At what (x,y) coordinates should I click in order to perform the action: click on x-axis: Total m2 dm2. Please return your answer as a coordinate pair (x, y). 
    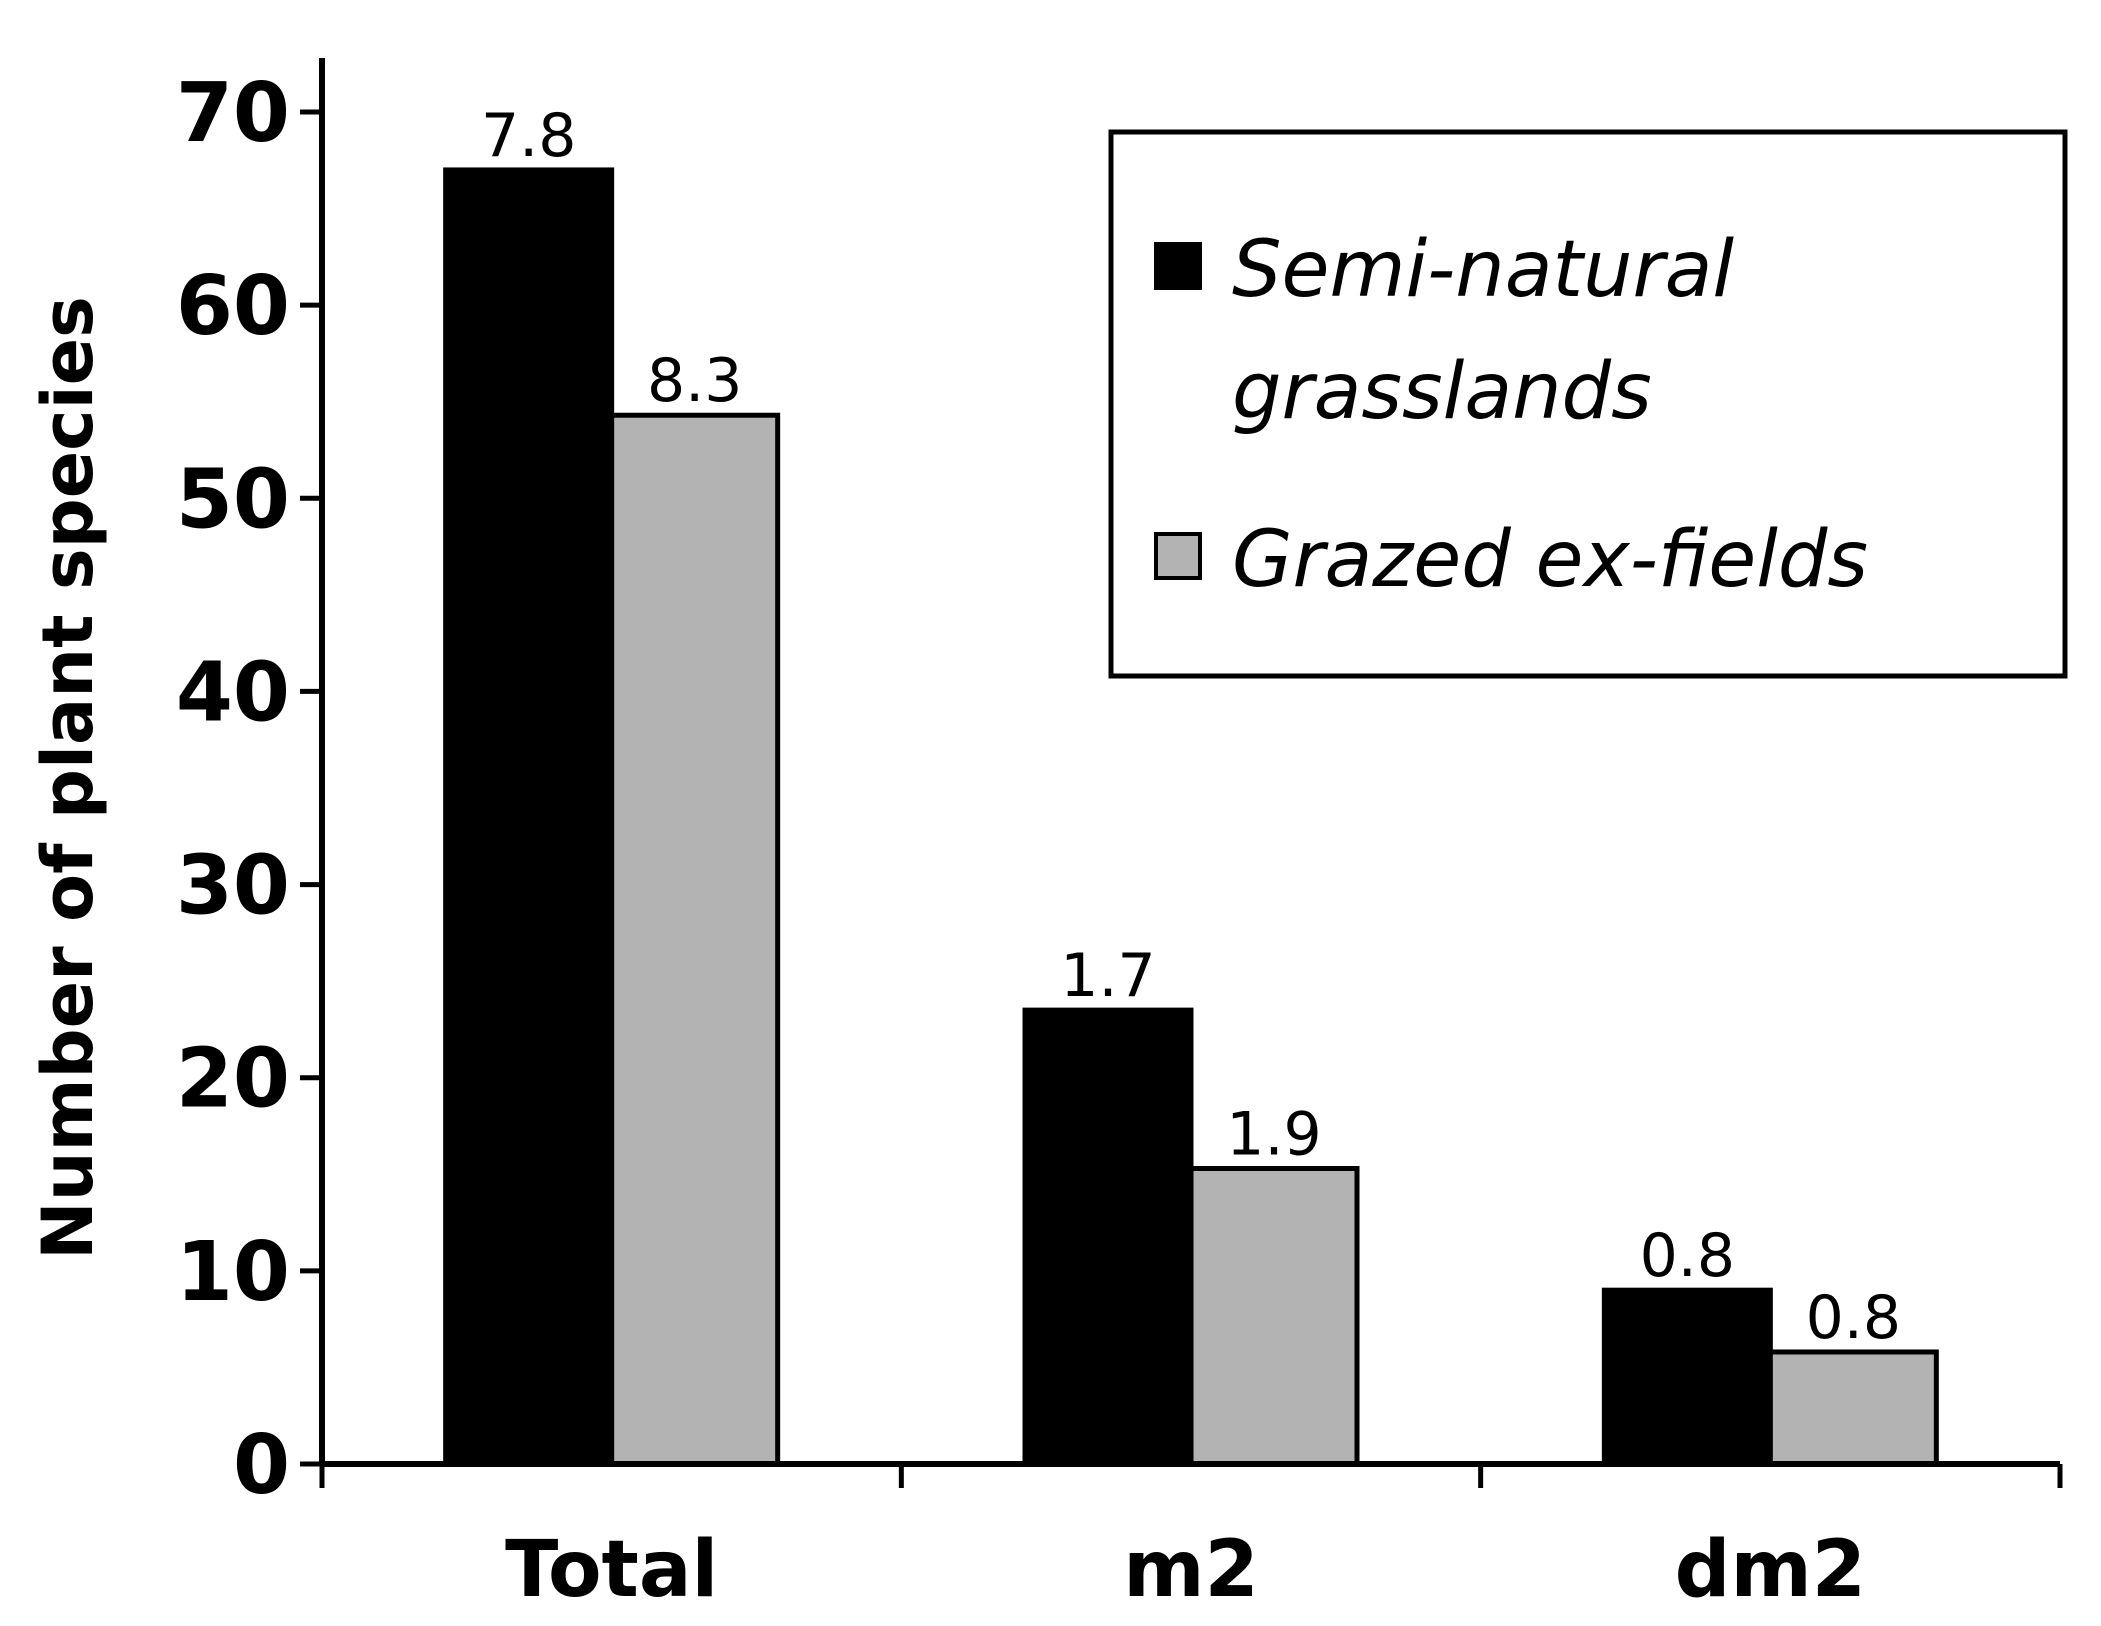
    Looking at the image, I should click on (1191, 1538).